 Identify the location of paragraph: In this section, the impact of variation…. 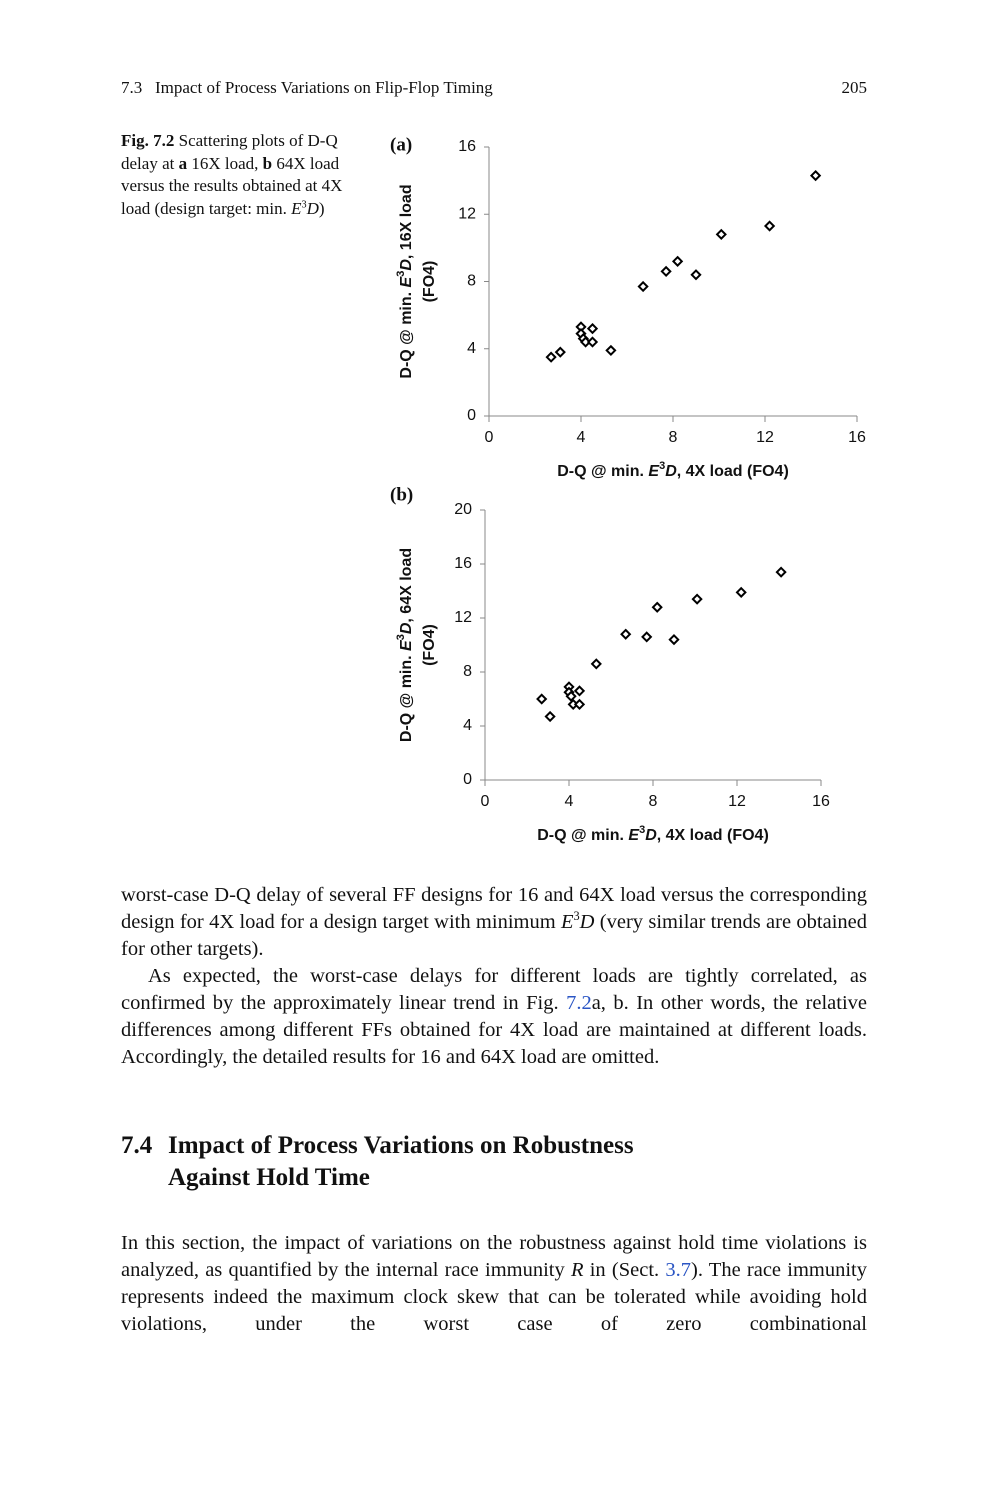
(494, 1284).